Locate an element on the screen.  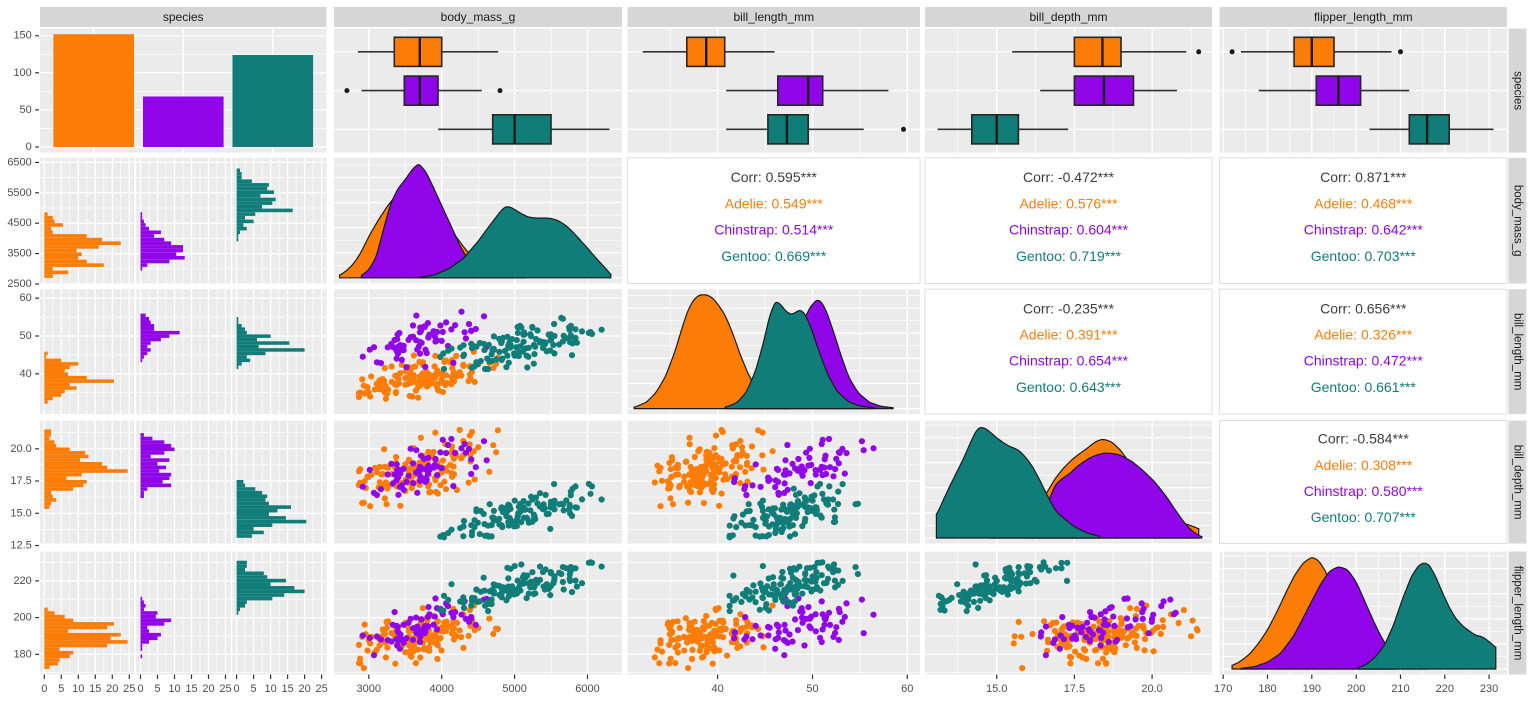
svg-text: Adelie: 0.576*** is located at coordinates (1068, 204).